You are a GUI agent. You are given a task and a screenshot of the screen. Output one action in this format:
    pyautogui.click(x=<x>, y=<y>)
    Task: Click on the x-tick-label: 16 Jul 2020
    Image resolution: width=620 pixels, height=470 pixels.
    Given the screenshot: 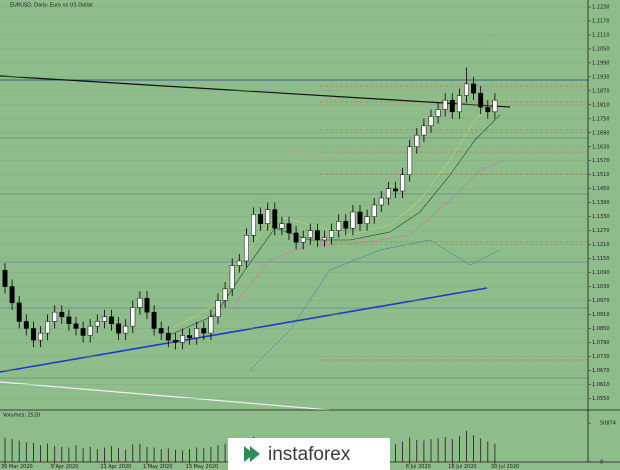 What is the action you would take?
    pyautogui.click(x=462, y=467)
    